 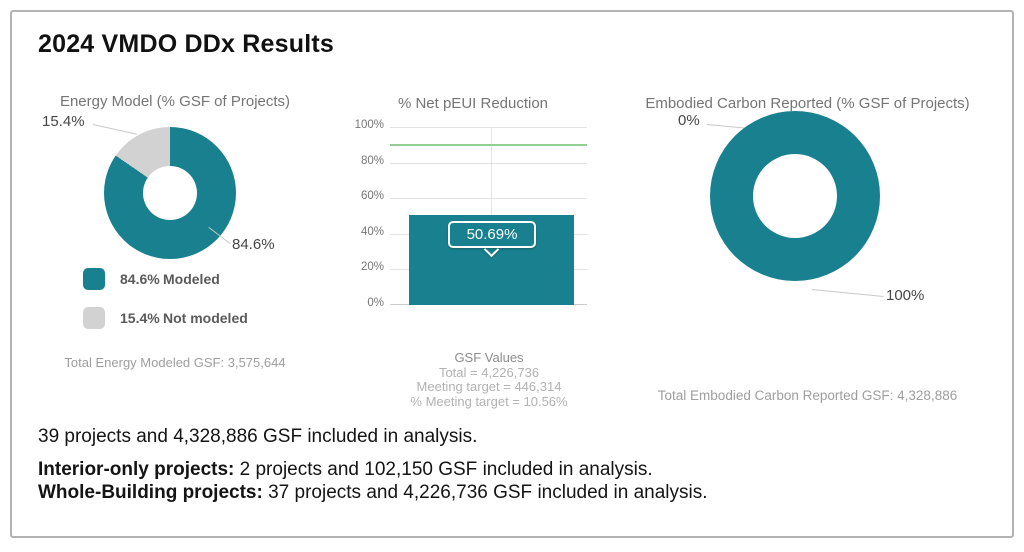 I want to click on peui-plot-area: 50.69%, so click(x=488, y=216).